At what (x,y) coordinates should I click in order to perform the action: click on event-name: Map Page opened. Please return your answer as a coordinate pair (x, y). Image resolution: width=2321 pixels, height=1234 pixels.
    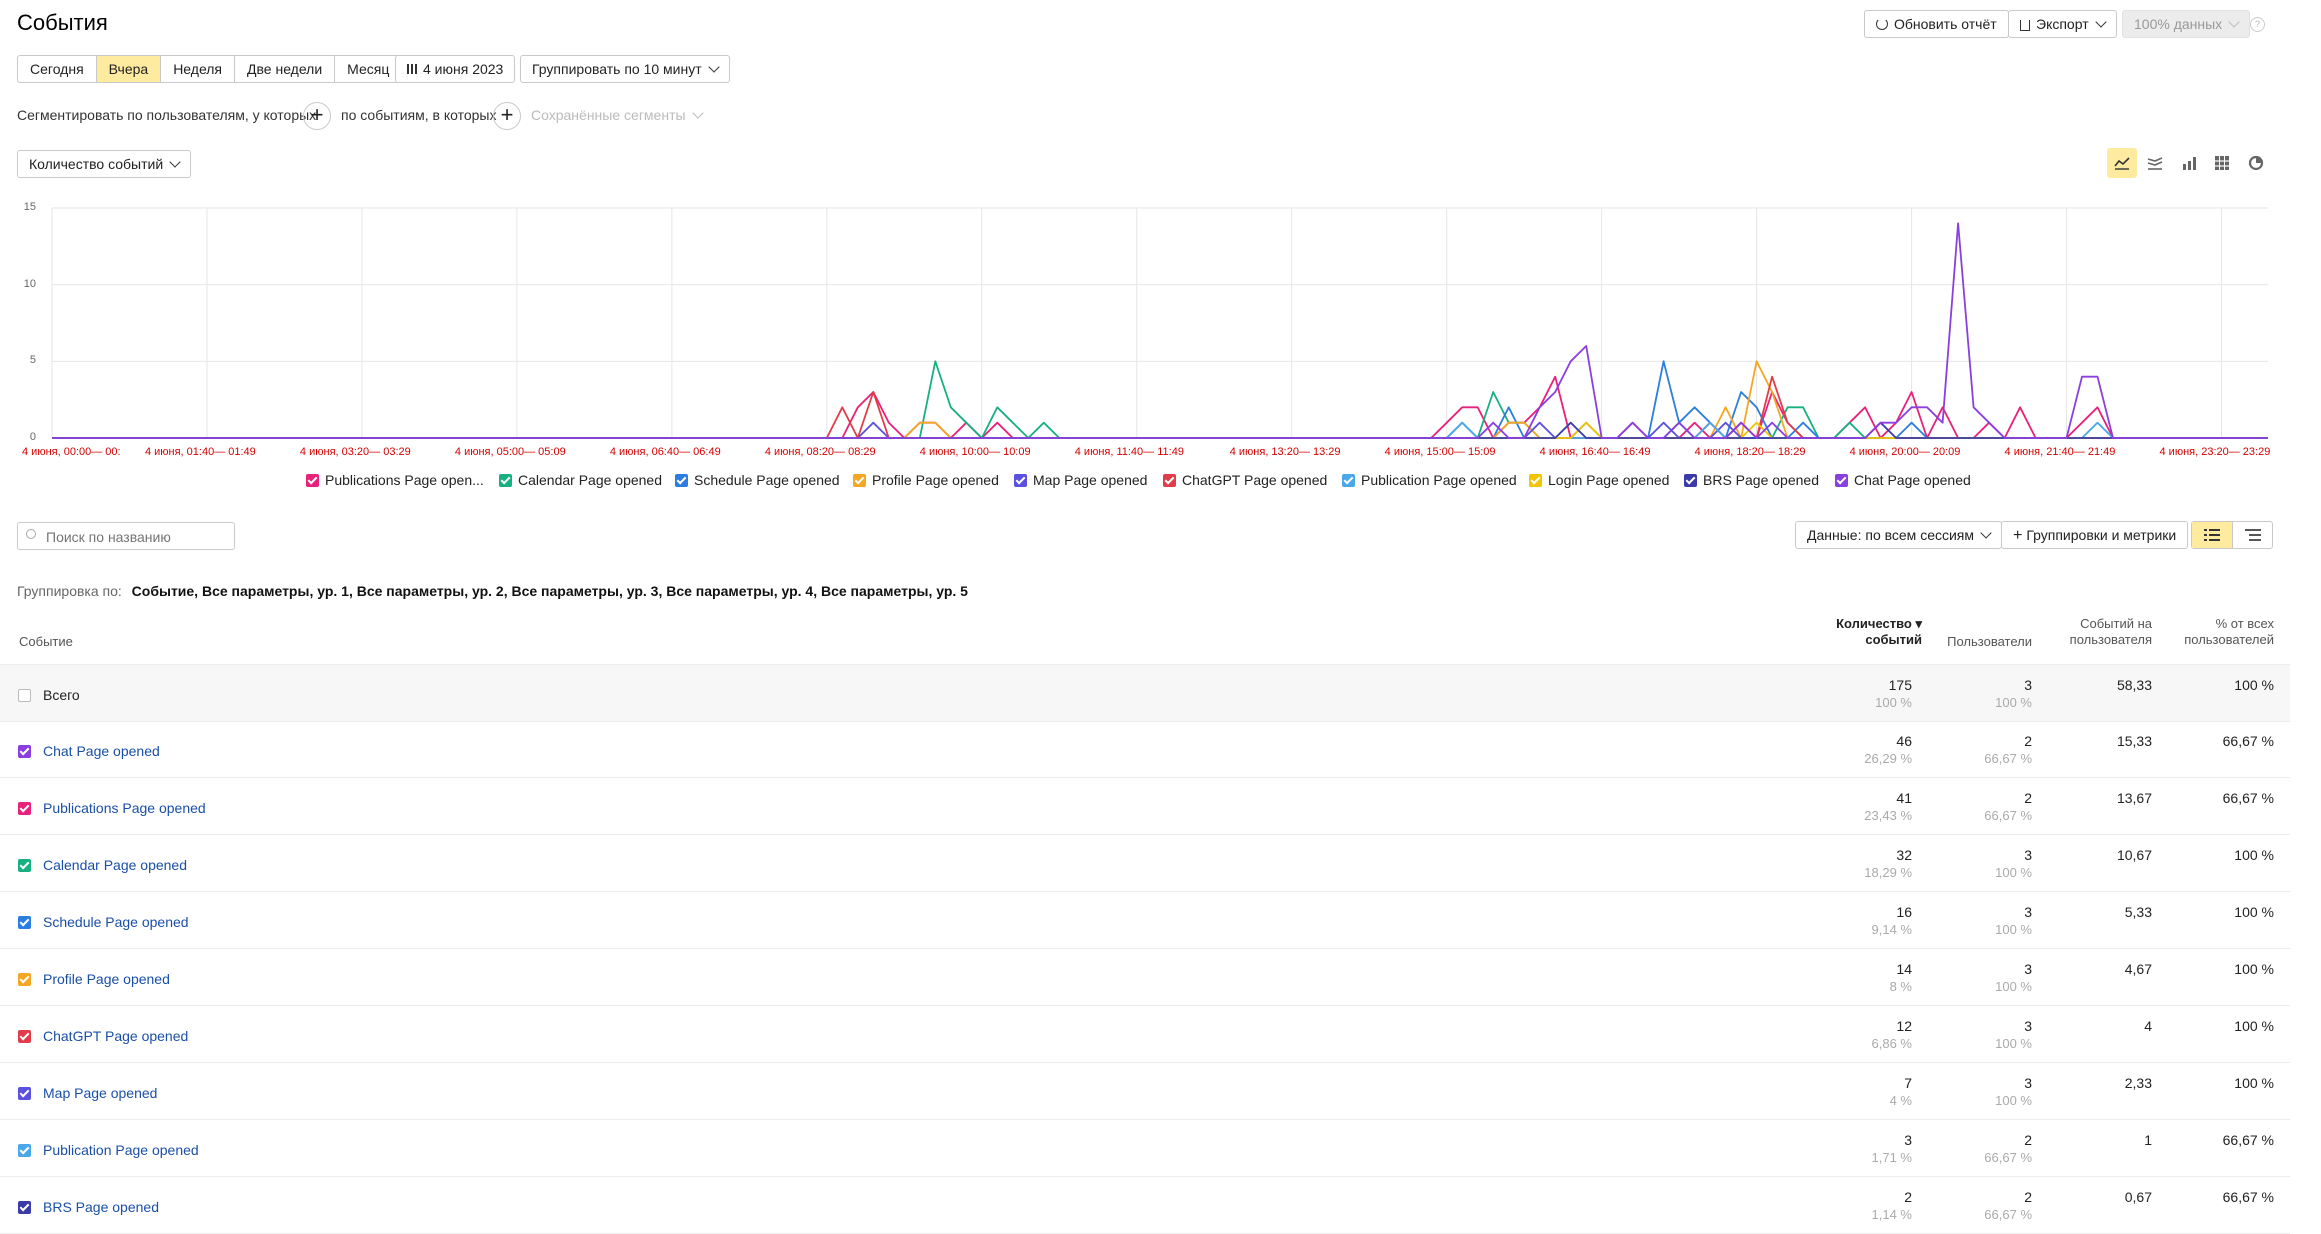
    Looking at the image, I should click on (100, 1093).